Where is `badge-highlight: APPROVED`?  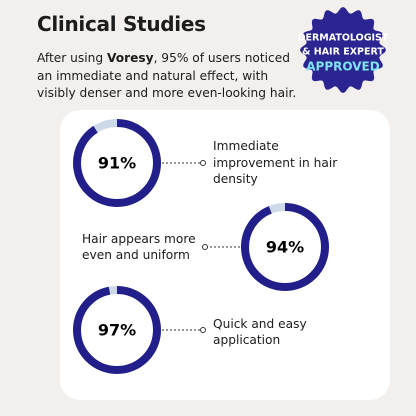 badge-highlight: APPROVED is located at coordinates (342, 67).